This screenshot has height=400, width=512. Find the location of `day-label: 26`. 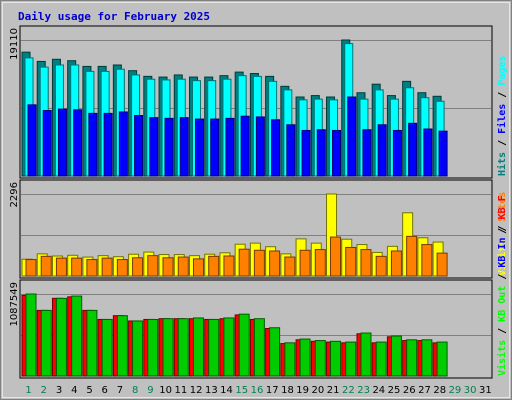

day-label: 26 is located at coordinates (409, 390).